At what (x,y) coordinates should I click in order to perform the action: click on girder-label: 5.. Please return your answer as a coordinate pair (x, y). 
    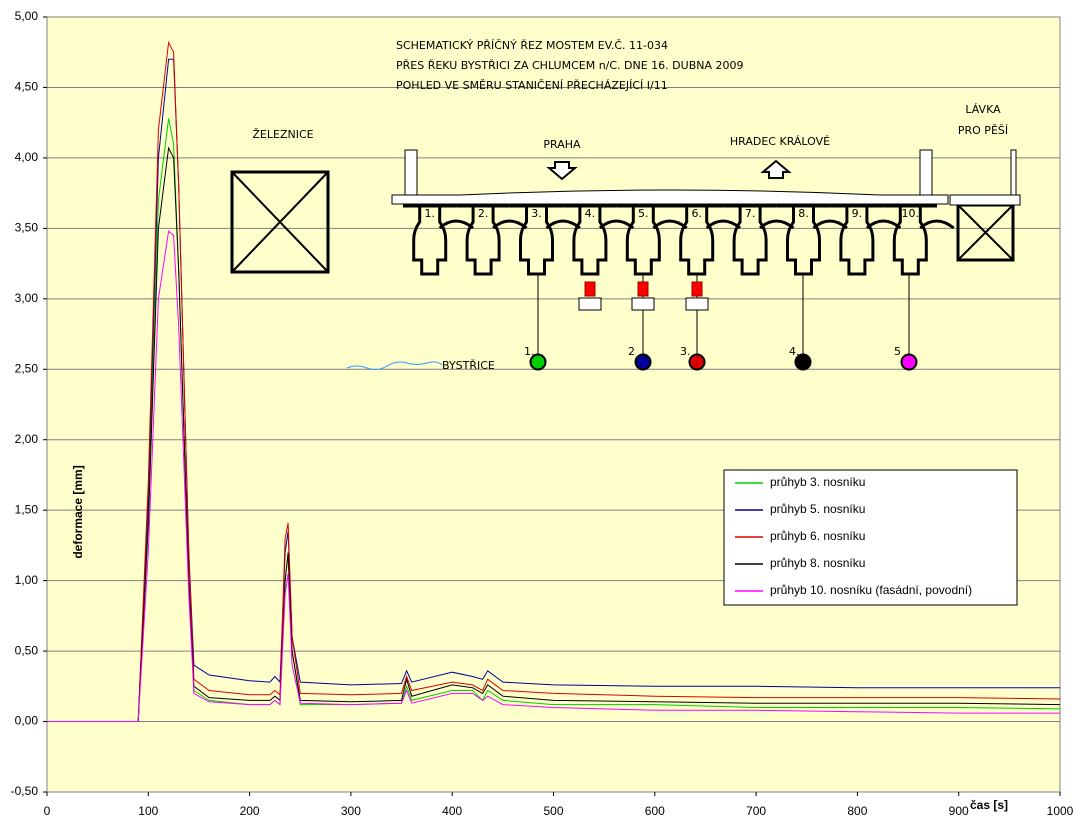
    Looking at the image, I should click on (643, 213).